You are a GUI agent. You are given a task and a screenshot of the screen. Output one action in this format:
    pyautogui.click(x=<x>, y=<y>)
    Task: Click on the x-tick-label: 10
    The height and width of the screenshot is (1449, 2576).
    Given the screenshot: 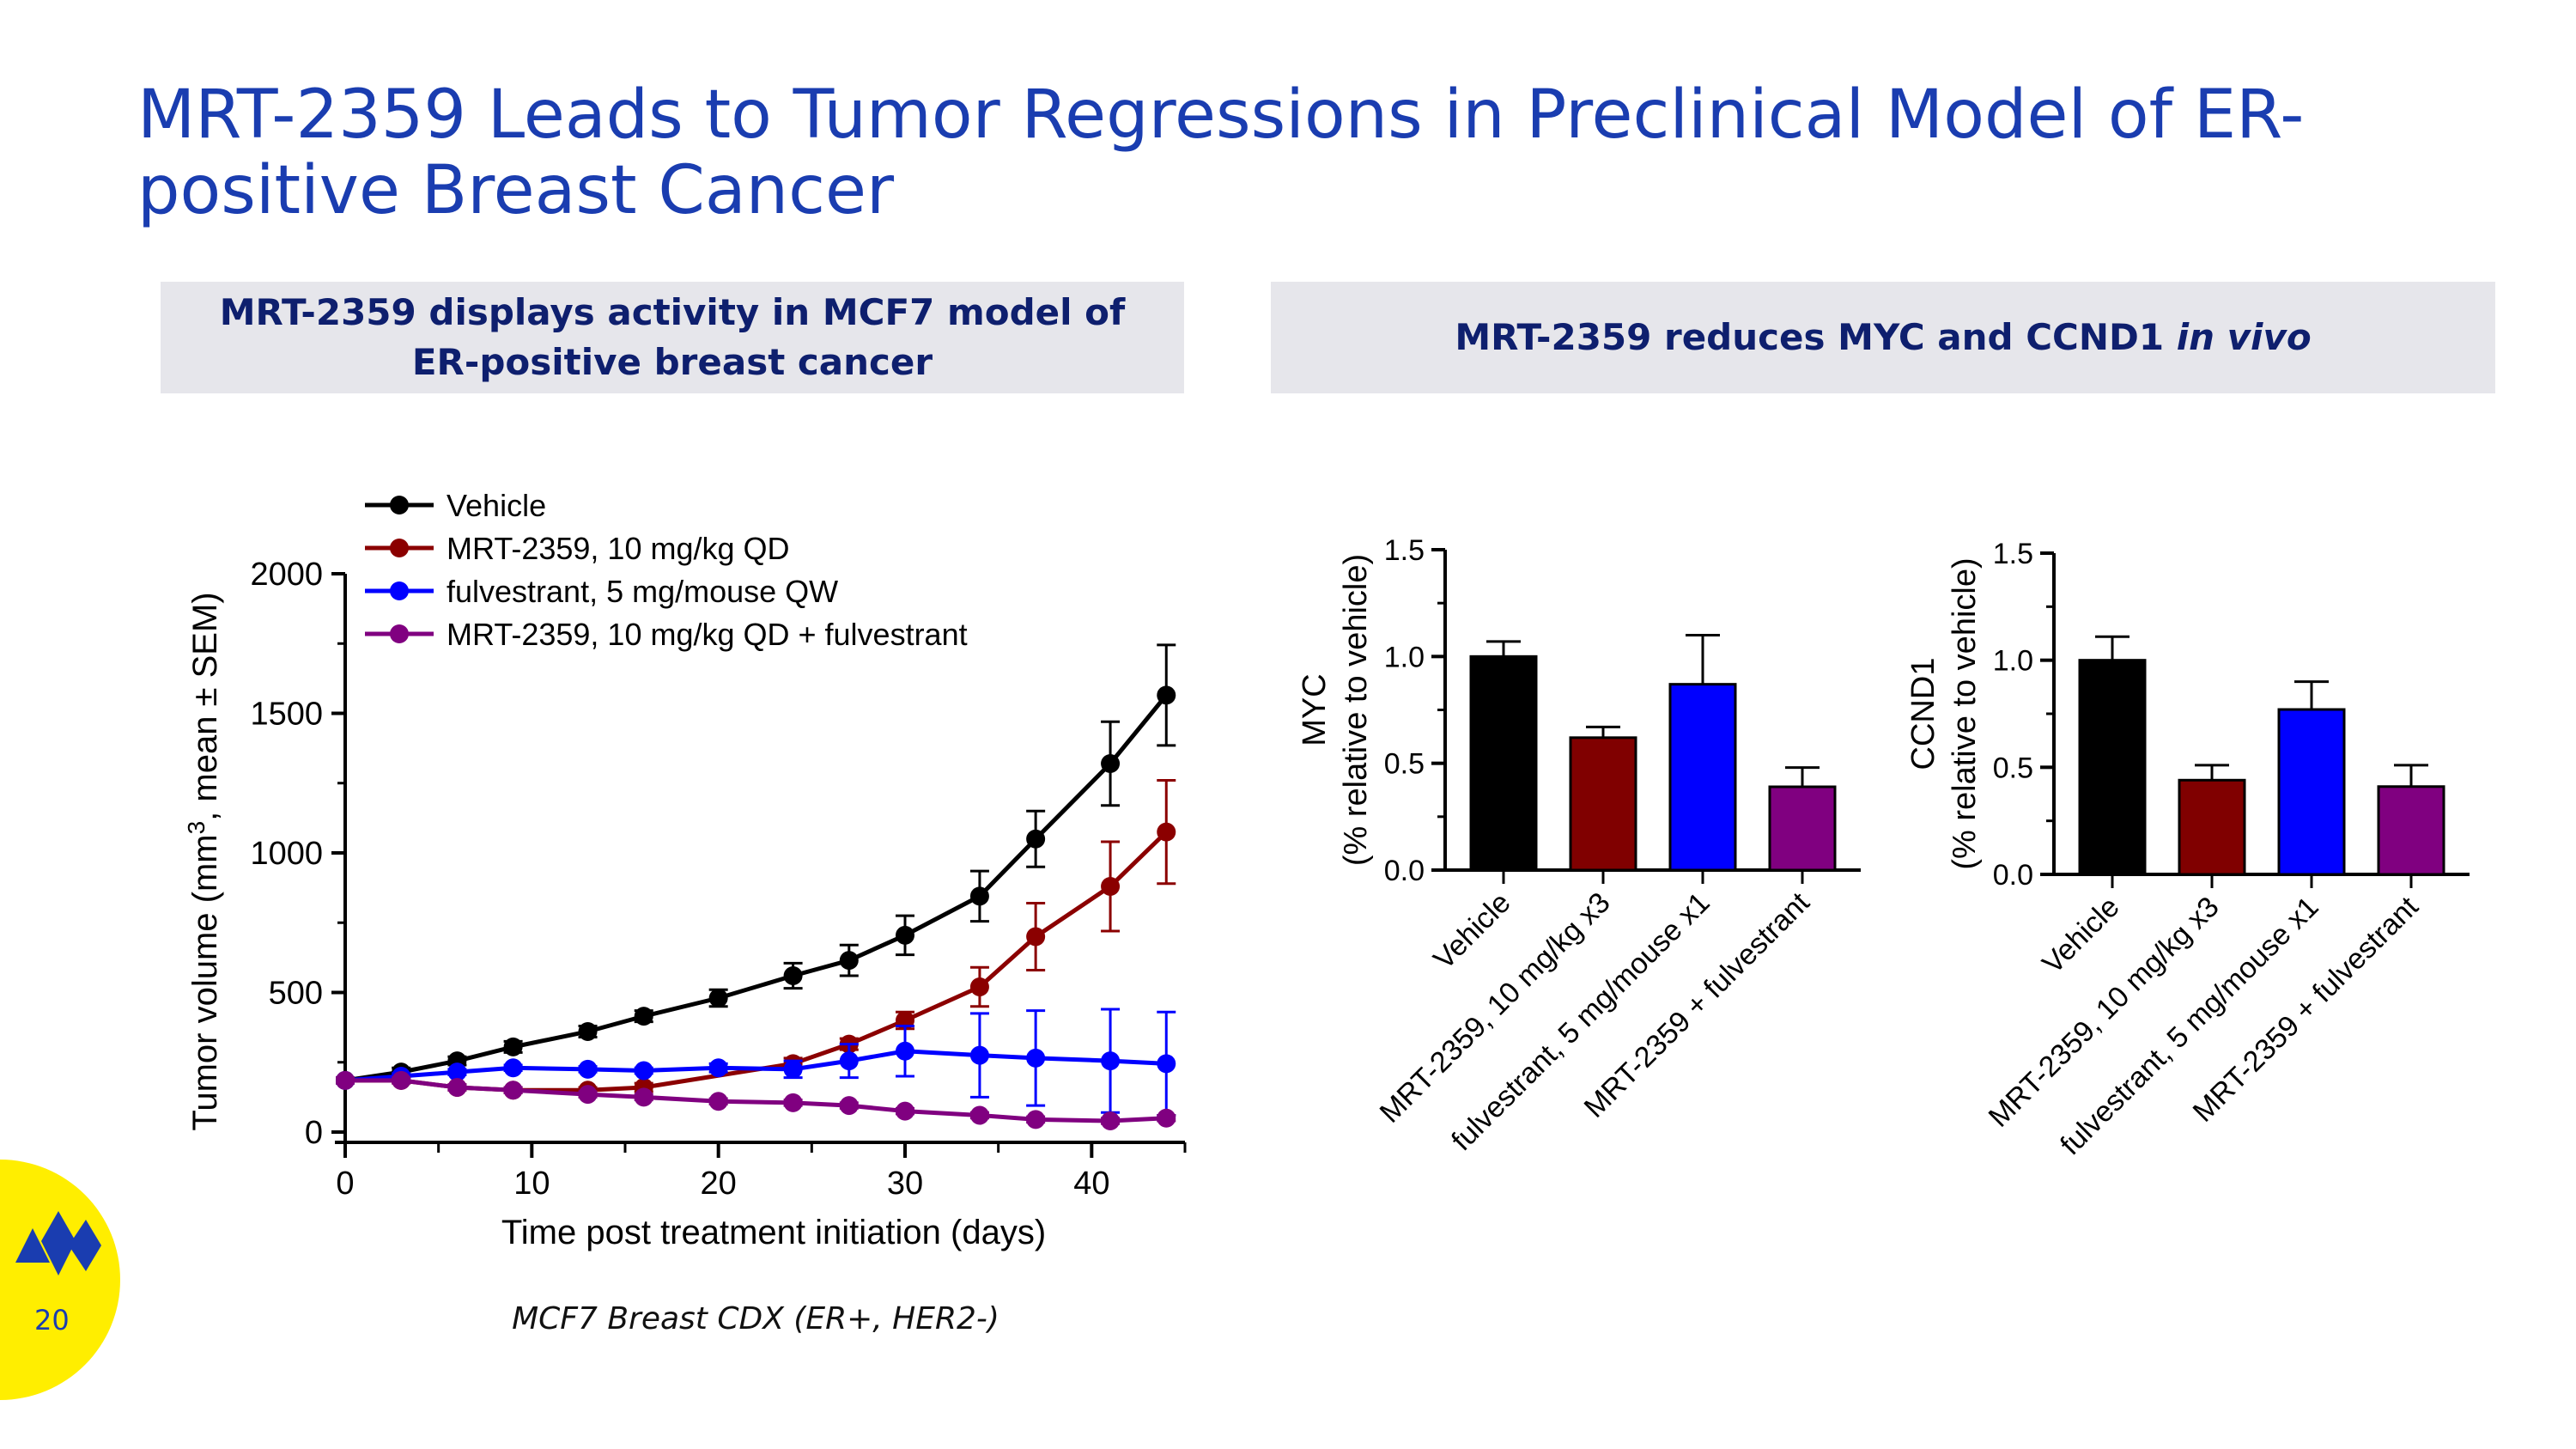 What is the action you would take?
    pyautogui.click(x=532, y=1184)
    